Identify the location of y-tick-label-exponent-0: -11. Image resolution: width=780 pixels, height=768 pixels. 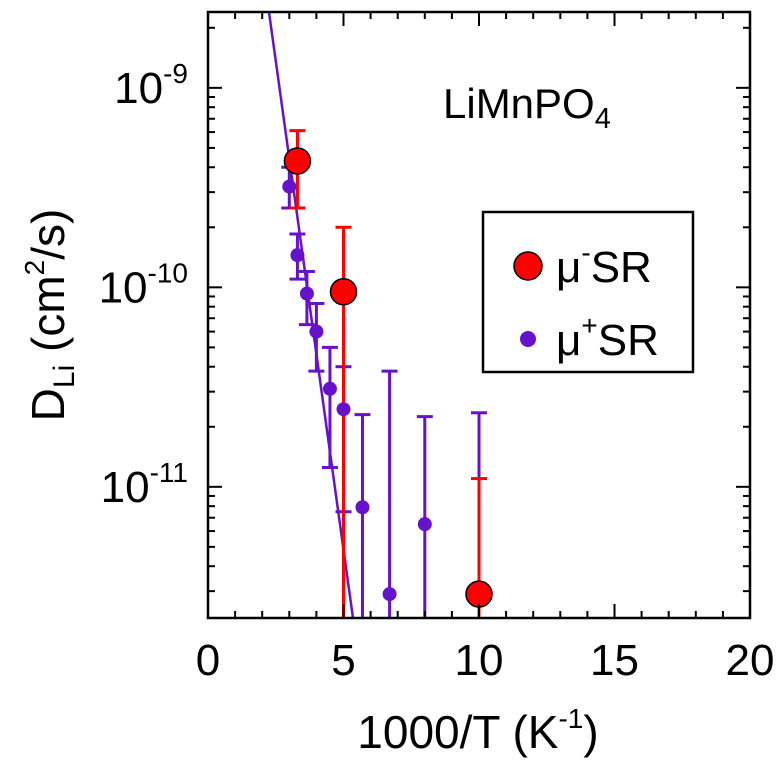
(169, 472).